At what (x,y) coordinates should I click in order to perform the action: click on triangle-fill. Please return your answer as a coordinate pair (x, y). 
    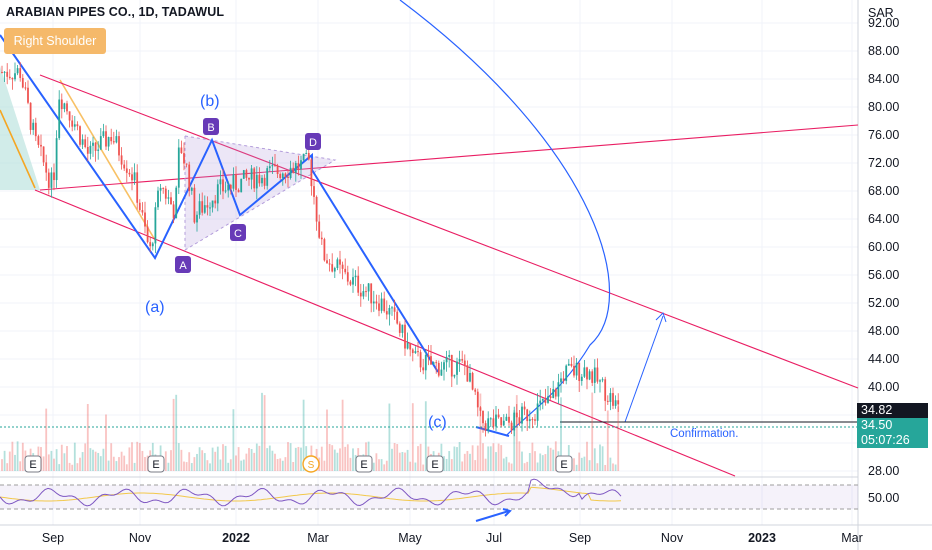
    Looking at the image, I should click on (260, 193).